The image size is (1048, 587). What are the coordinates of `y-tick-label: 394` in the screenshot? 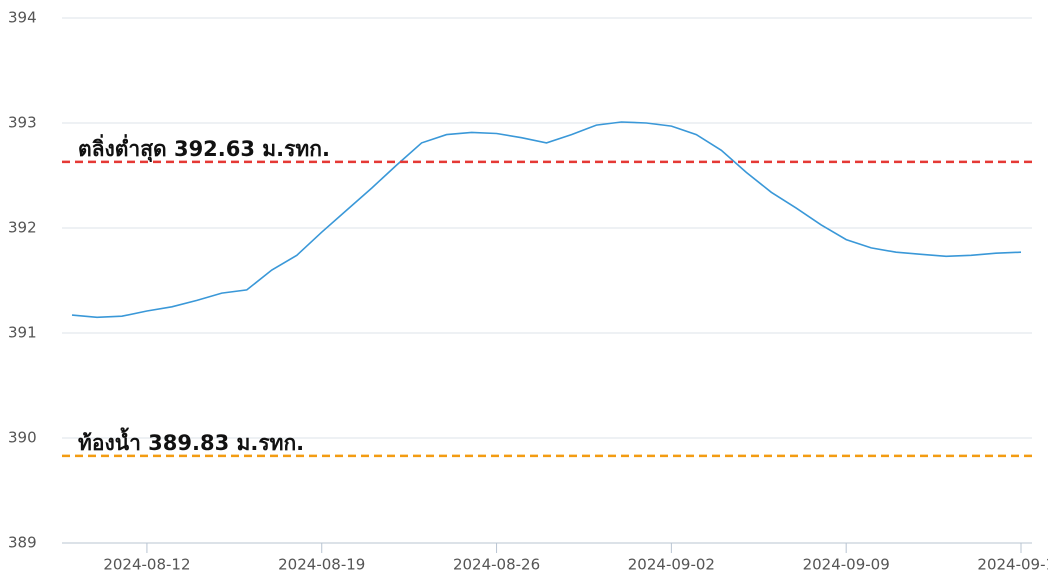 It's located at (22, 18).